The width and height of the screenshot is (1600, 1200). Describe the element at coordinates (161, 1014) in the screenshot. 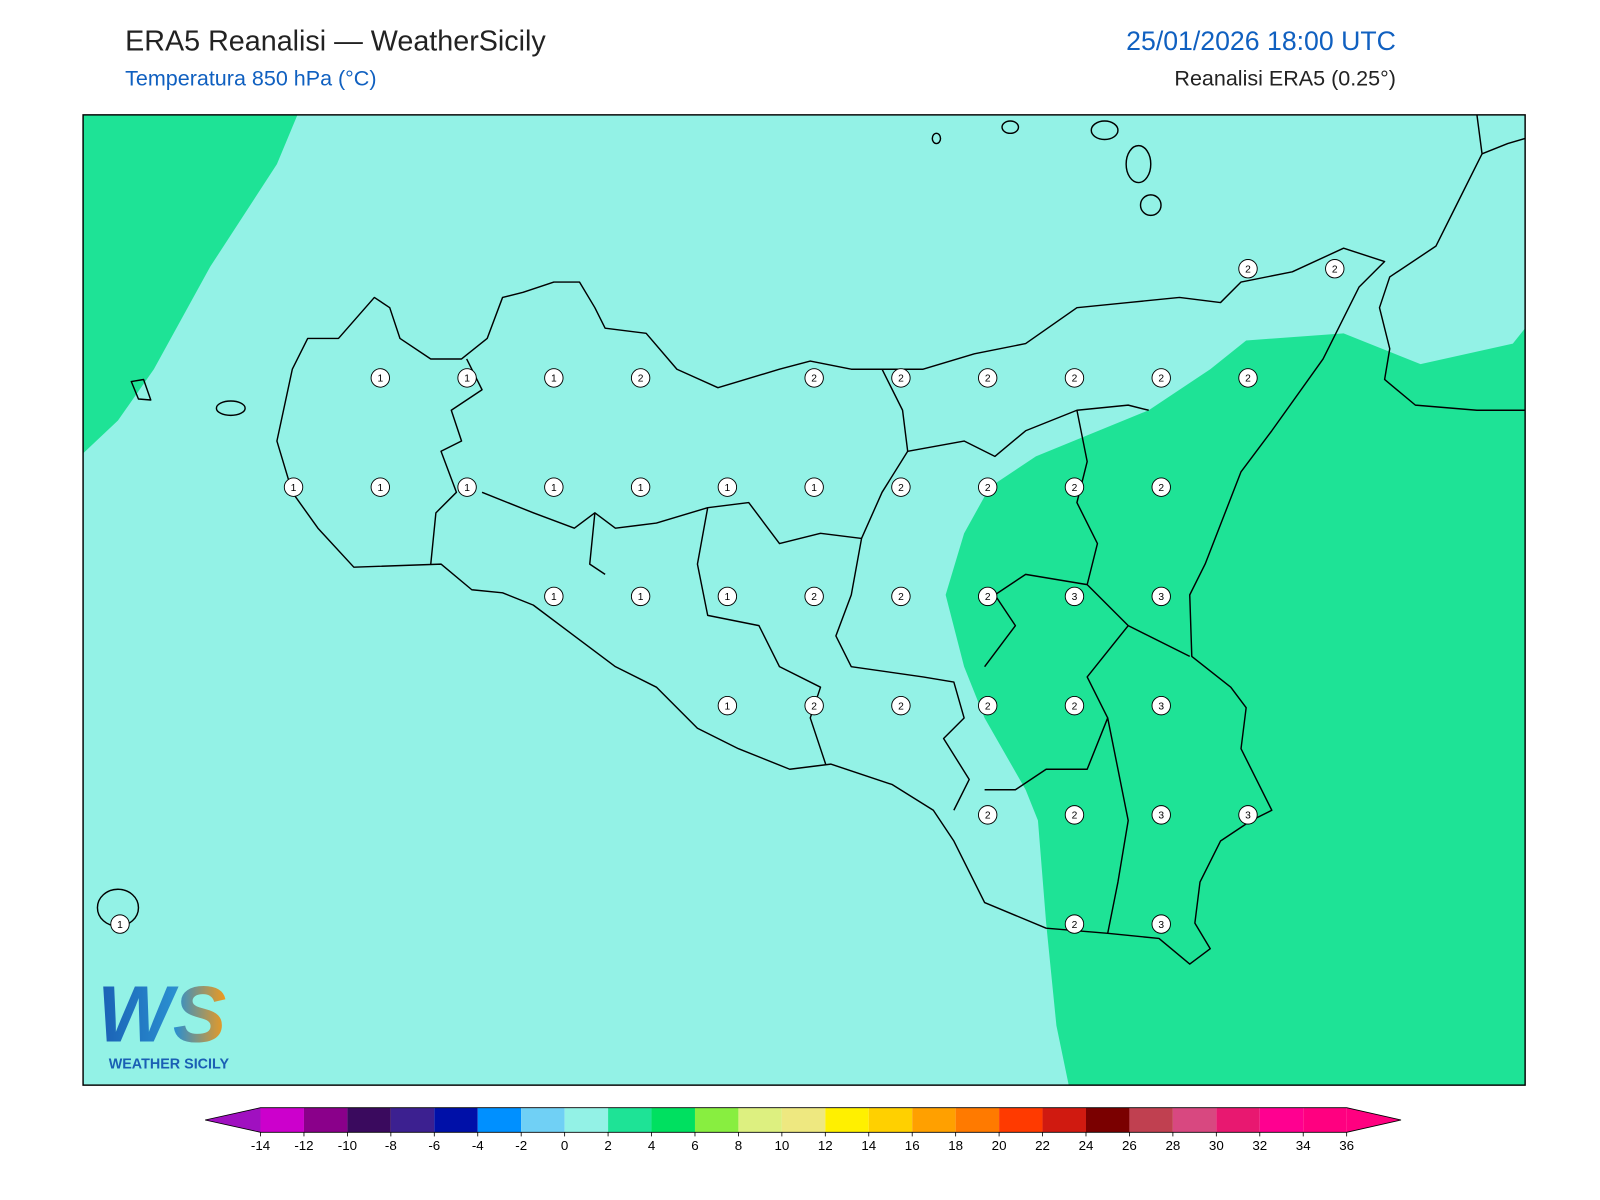

I see `logo-letters: WS` at that location.